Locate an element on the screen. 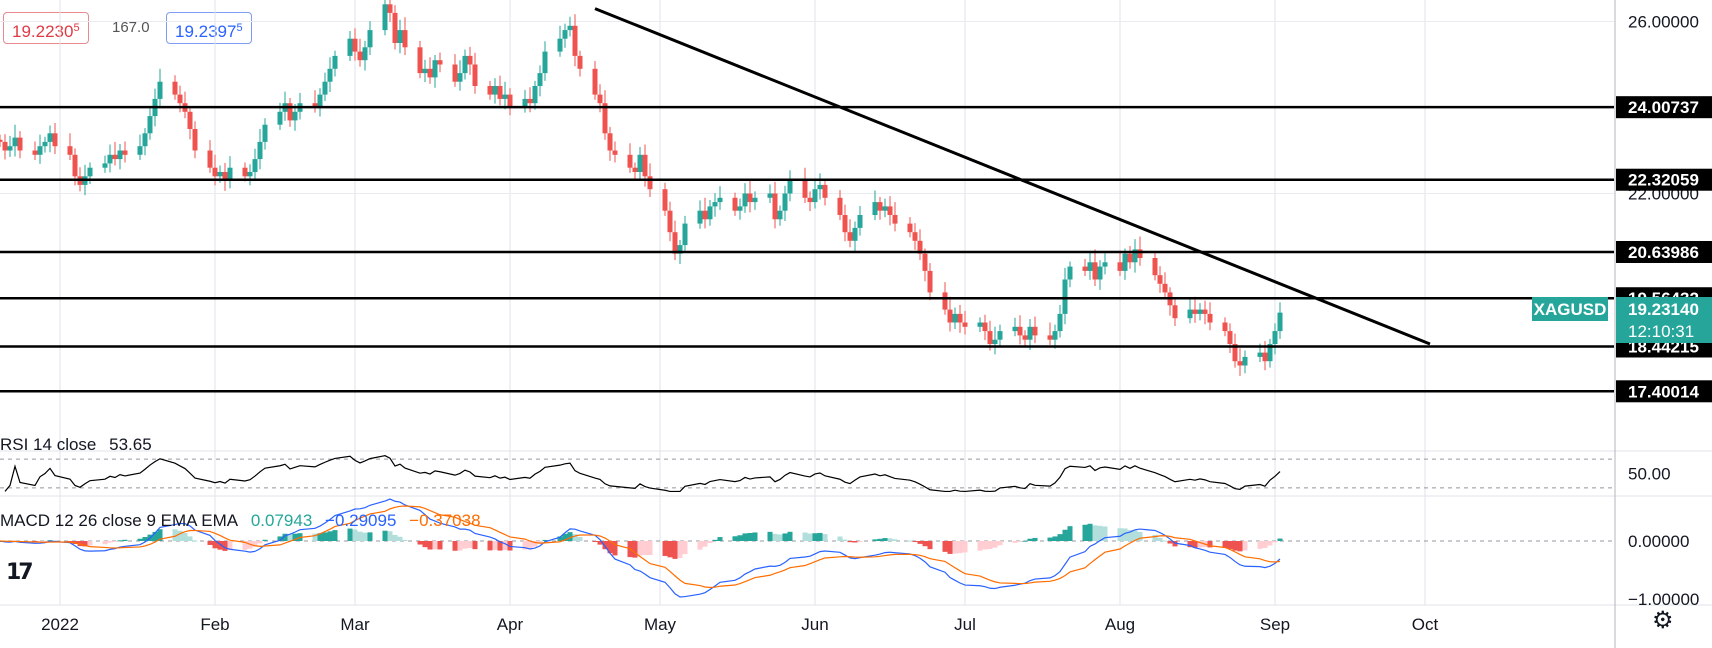  symbol-tag: XAGUSD is located at coordinates (1570, 309).